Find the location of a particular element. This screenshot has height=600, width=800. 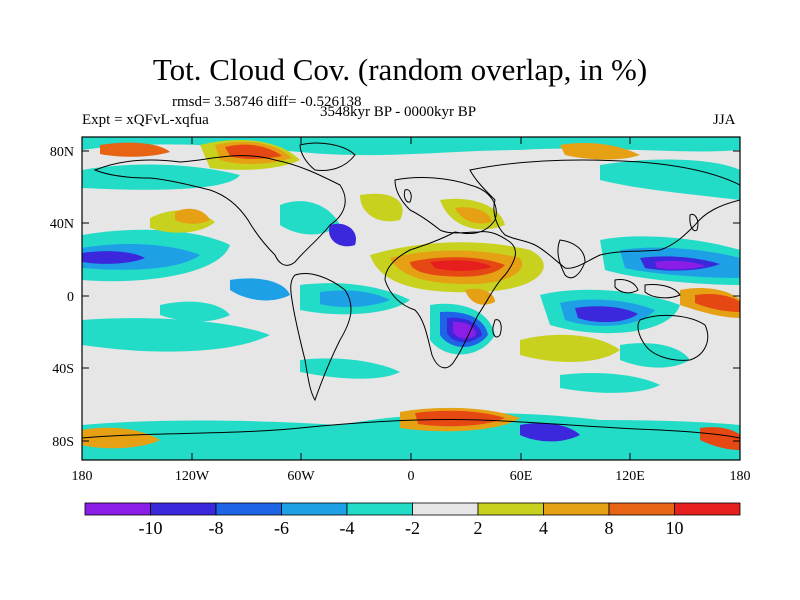

x-tick-label: 0 is located at coordinates (411, 476).